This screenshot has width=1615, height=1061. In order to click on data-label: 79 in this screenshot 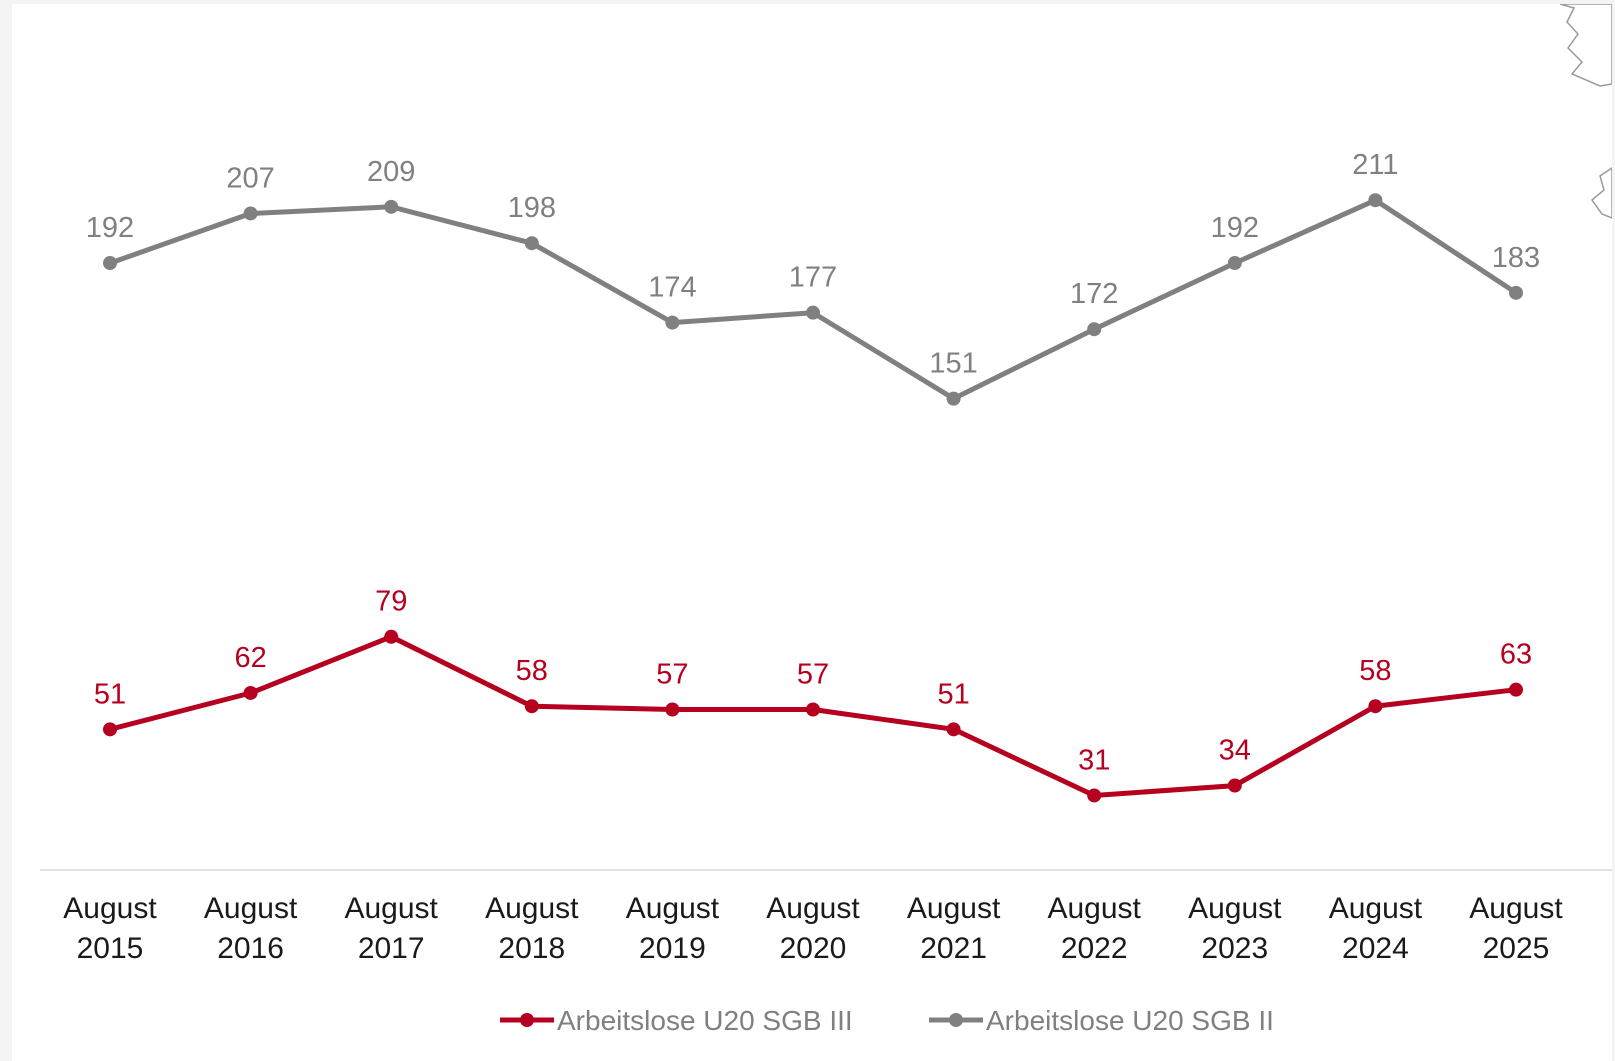, I will do `click(391, 602)`.